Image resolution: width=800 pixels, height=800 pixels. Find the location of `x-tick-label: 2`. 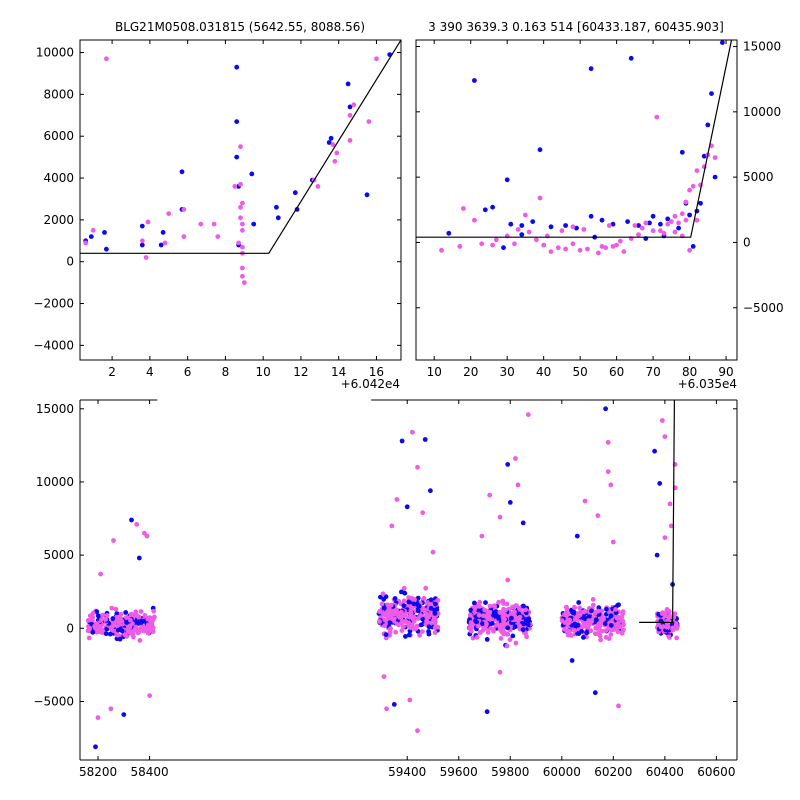

x-tick-label: 2 is located at coordinates (112, 372).